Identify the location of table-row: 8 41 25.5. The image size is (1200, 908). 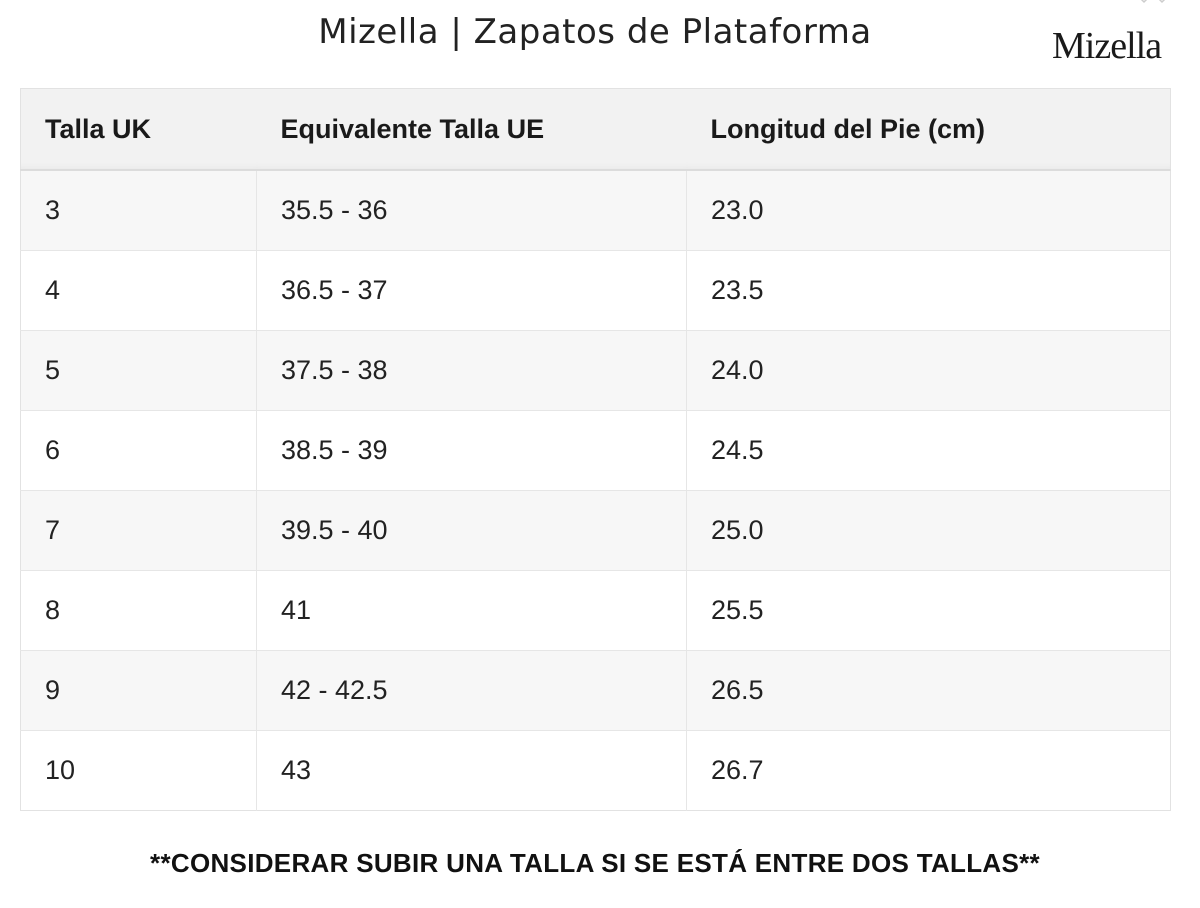
(595, 610).